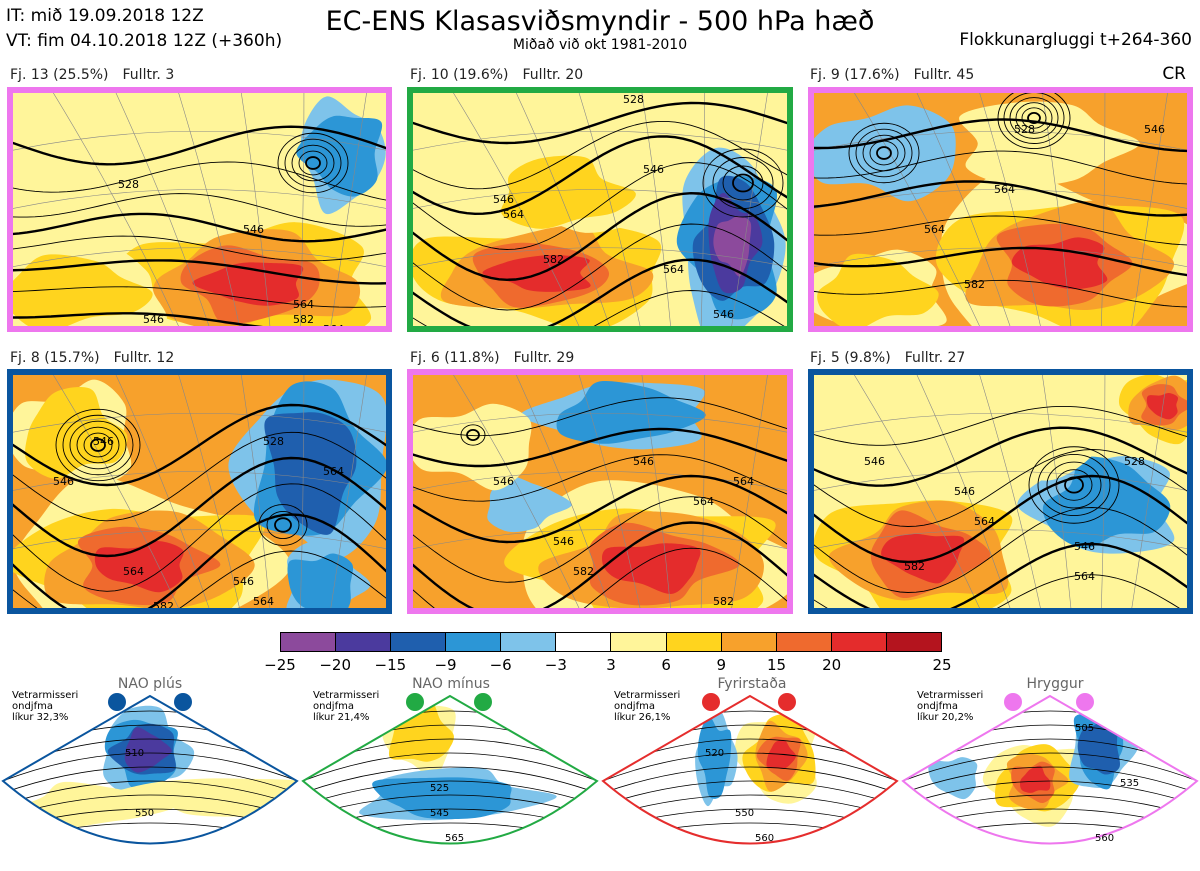 Image resolution: width=1200 pixels, height=871 pixels. I want to click on classification-window: Flokkunargluggi t+264-360, so click(1075, 40).